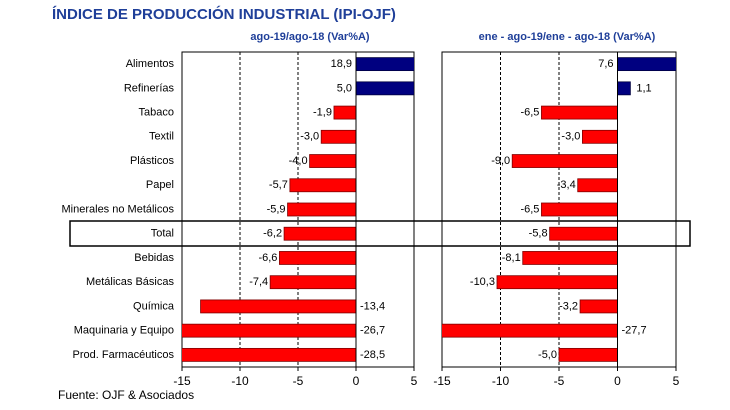 This screenshot has width=730, height=410. Describe the element at coordinates (156, 112) in the screenshot. I see `category-label: Tabaco` at that location.